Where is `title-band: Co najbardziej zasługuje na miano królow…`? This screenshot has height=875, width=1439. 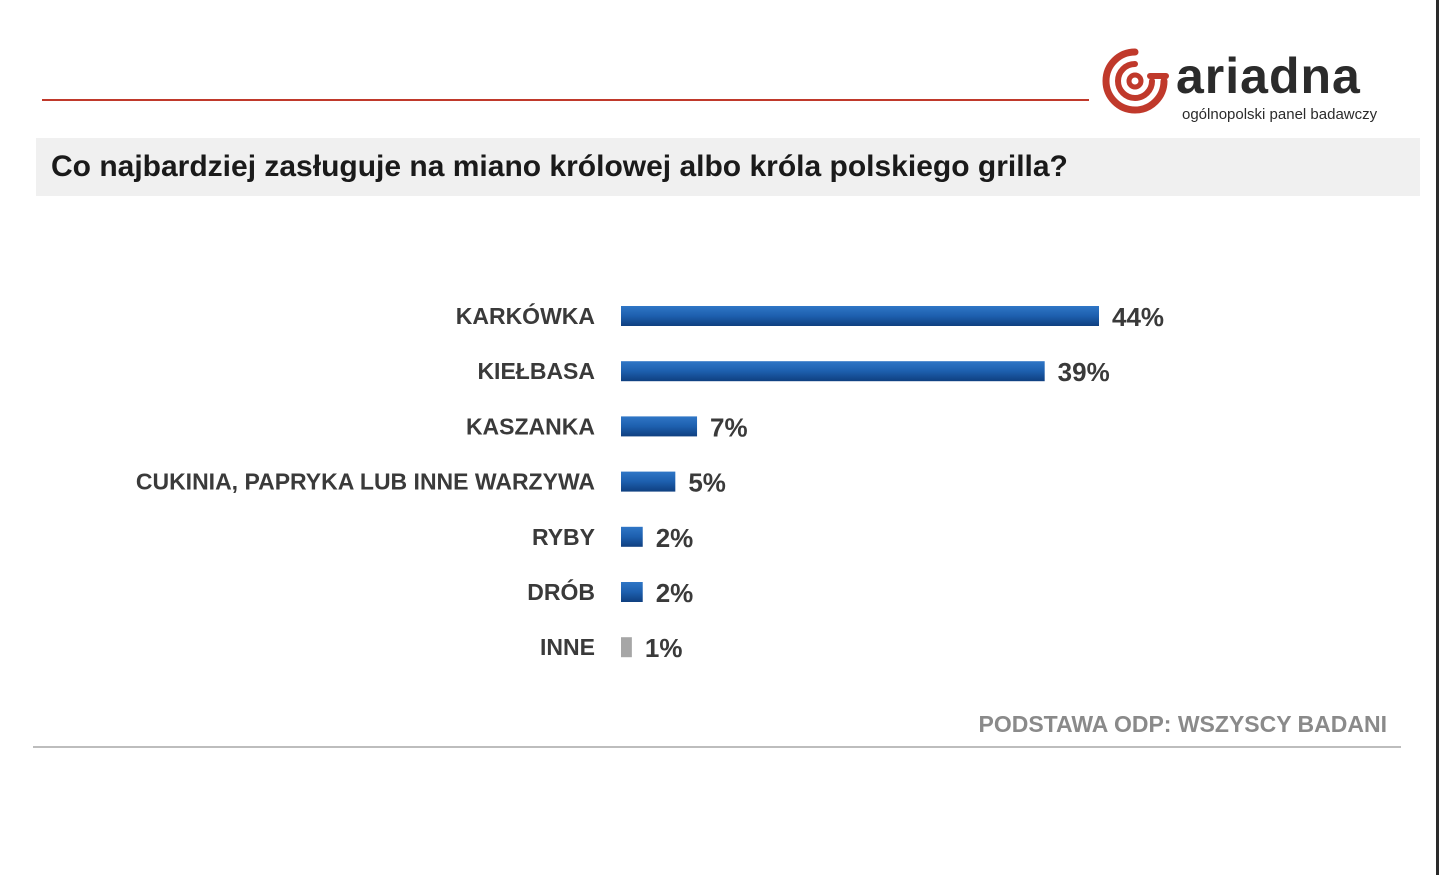 title-band: Co najbardziej zasługuje na miano królow… is located at coordinates (728, 167).